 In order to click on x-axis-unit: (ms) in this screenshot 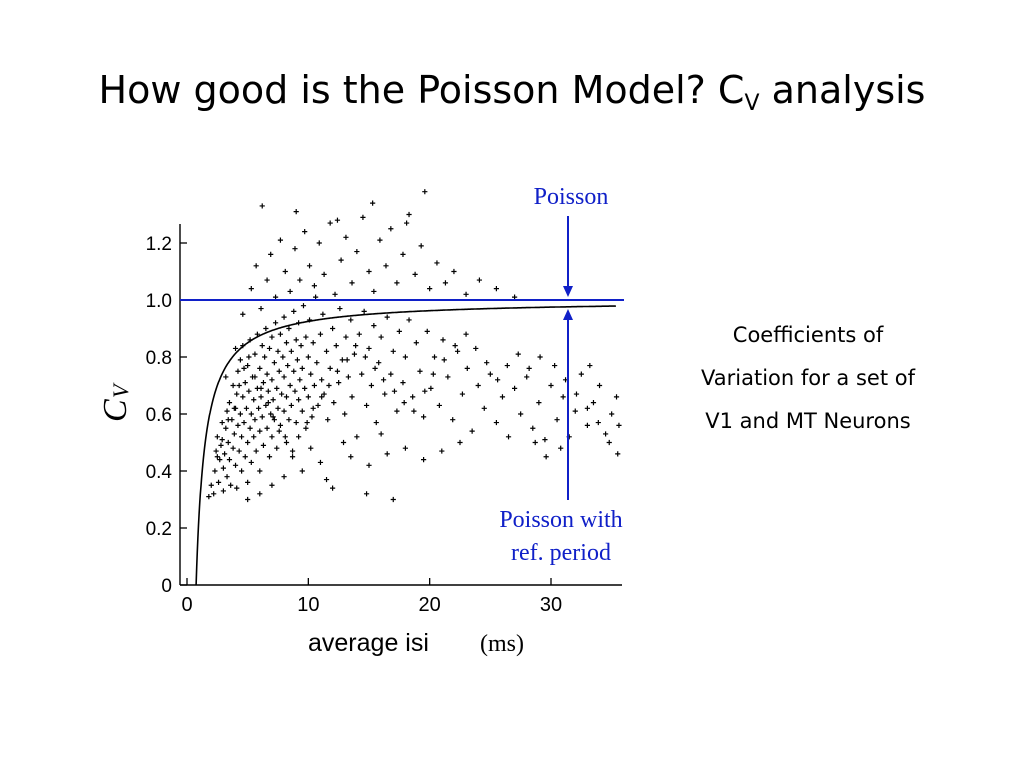, I will do `click(502, 644)`.